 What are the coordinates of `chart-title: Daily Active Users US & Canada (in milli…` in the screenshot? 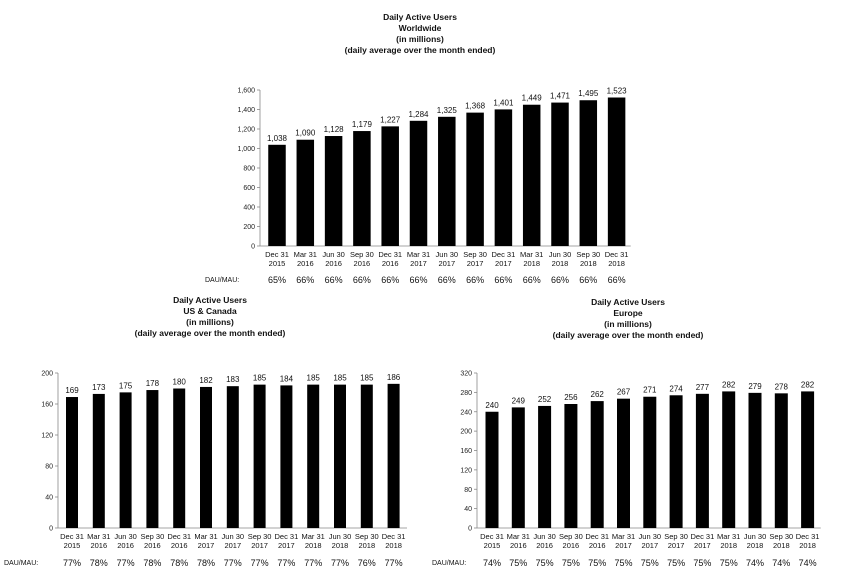 It's located at (210, 317).